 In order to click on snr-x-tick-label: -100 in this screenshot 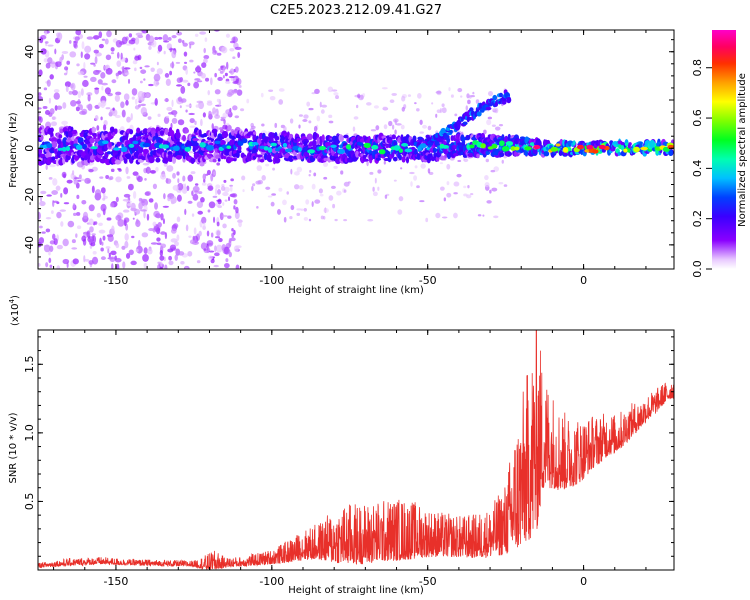, I will do `click(271, 581)`.